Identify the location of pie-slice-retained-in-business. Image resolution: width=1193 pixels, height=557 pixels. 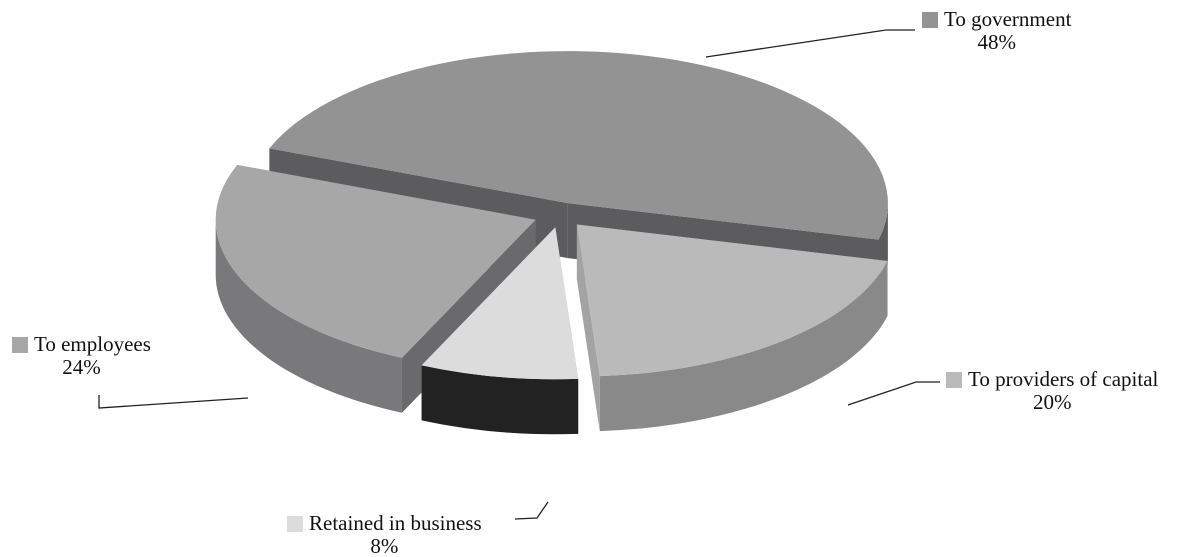
(500, 331).